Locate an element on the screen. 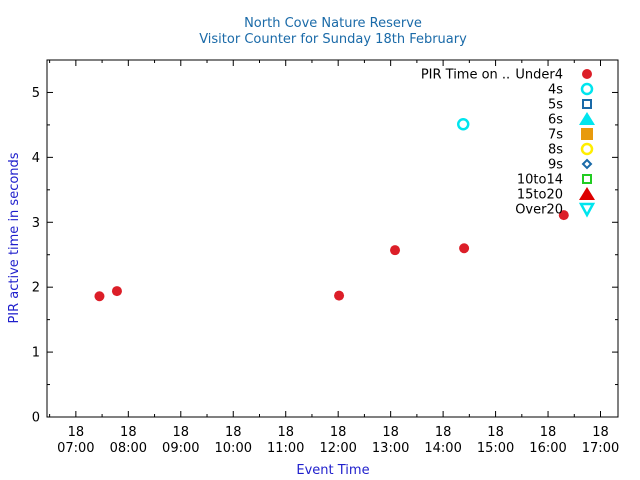 The height and width of the screenshot is (480, 640). legend-marker-10to14 is located at coordinates (587, 179).